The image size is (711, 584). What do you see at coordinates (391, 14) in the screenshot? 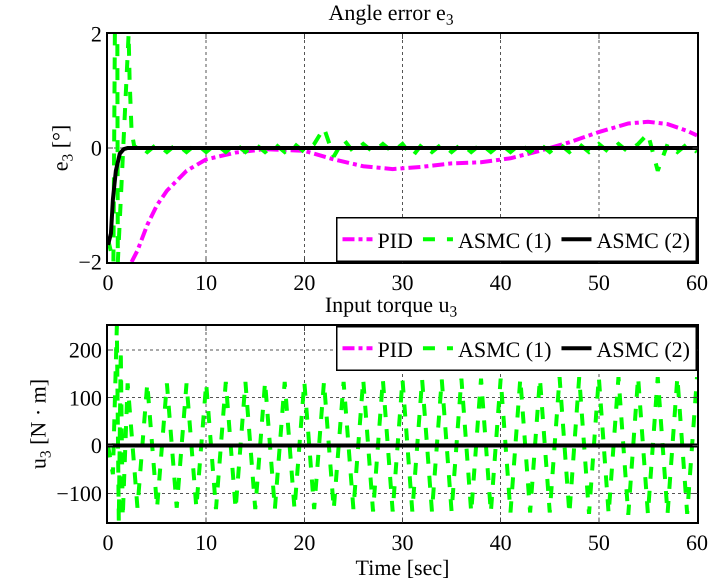
I see `chart-title: Angle error e$_{3}$` at bounding box center [391, 14].